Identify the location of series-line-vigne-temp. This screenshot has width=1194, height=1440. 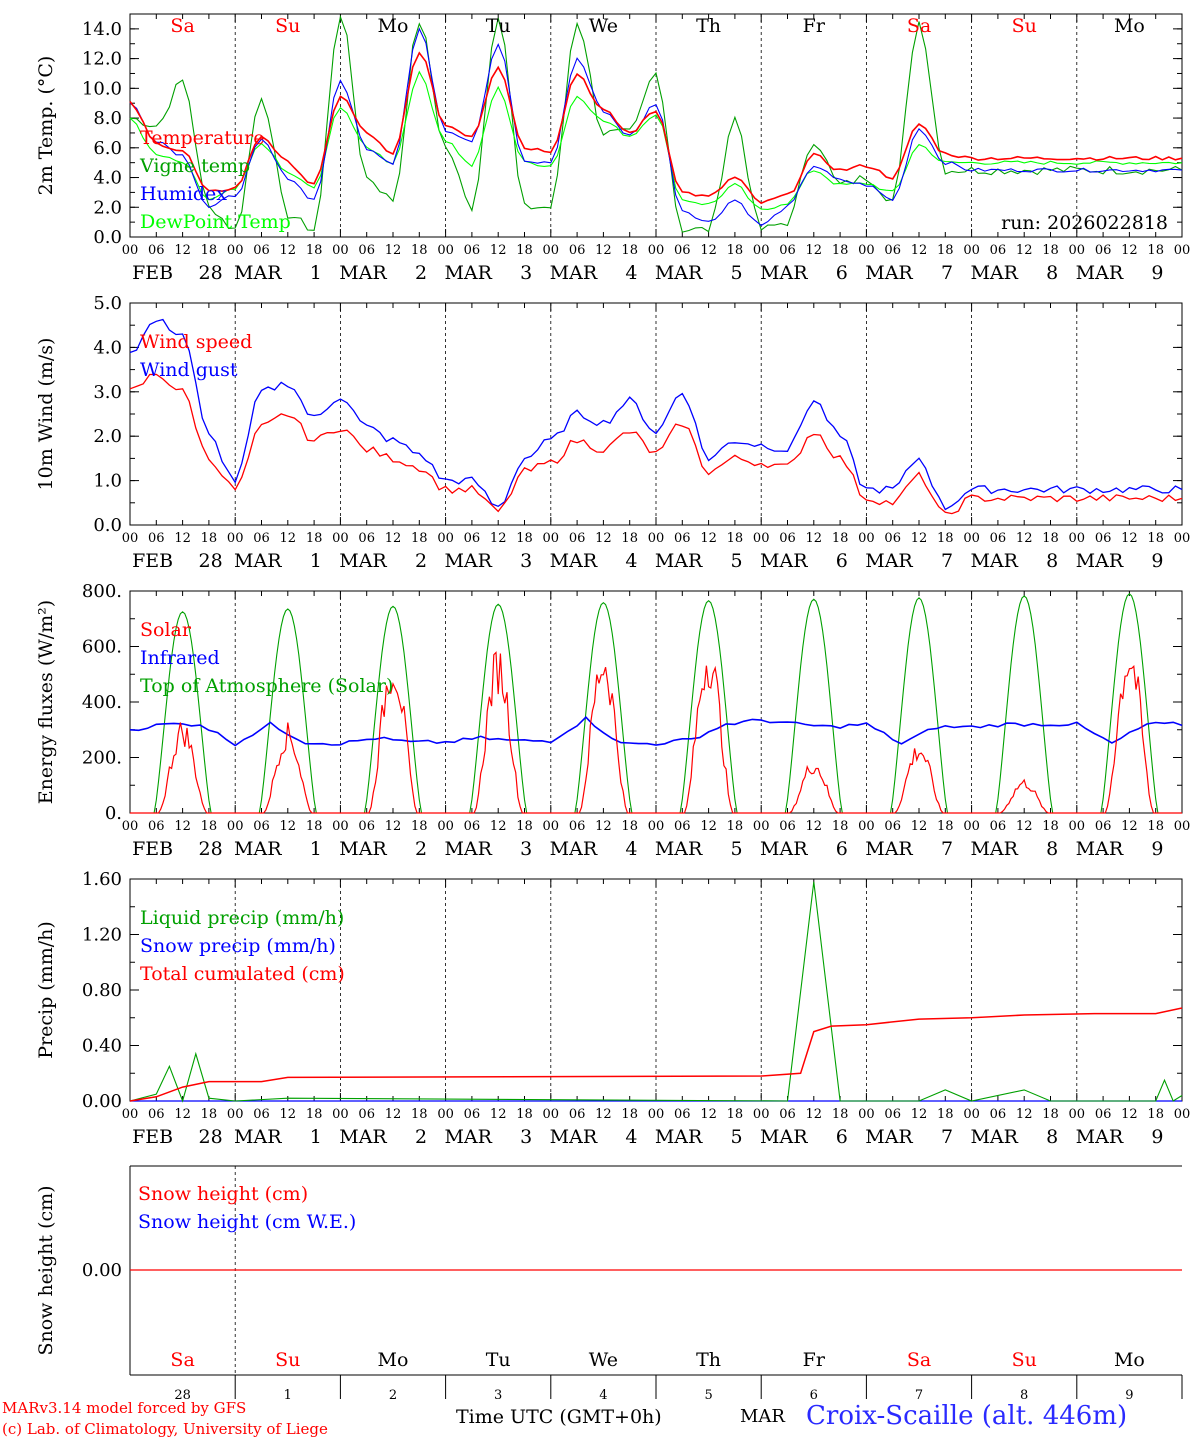
(656, 123).